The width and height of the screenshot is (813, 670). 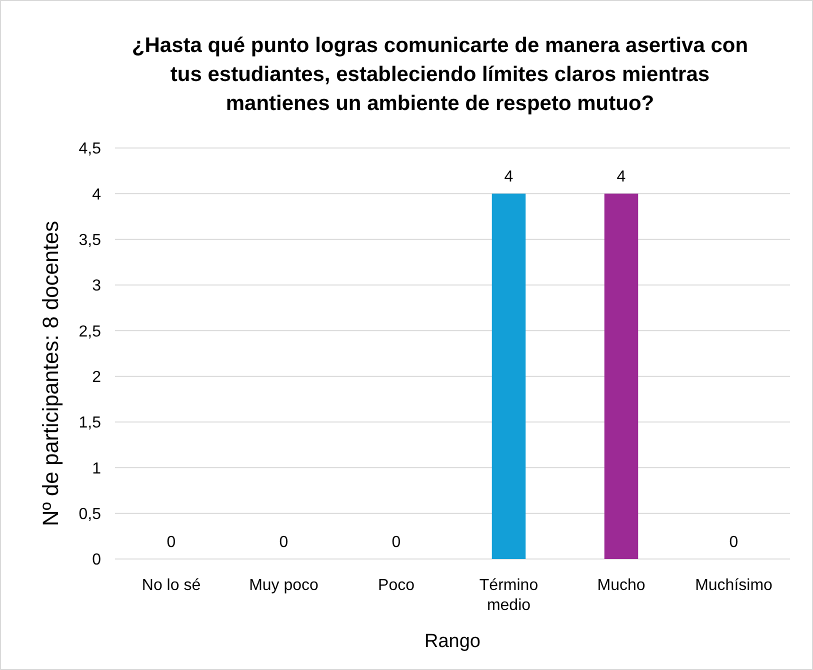 What do you see at coordinates (440, 74) in the screenshot?
I see `chart-title: ¿Hasta qué punto logras comunicarte de manera asertiva con tus estudiantes, estableciendo límites claros mientras mantienes un ambiente de respeto mutuo?` at bounding box center [440, 74].